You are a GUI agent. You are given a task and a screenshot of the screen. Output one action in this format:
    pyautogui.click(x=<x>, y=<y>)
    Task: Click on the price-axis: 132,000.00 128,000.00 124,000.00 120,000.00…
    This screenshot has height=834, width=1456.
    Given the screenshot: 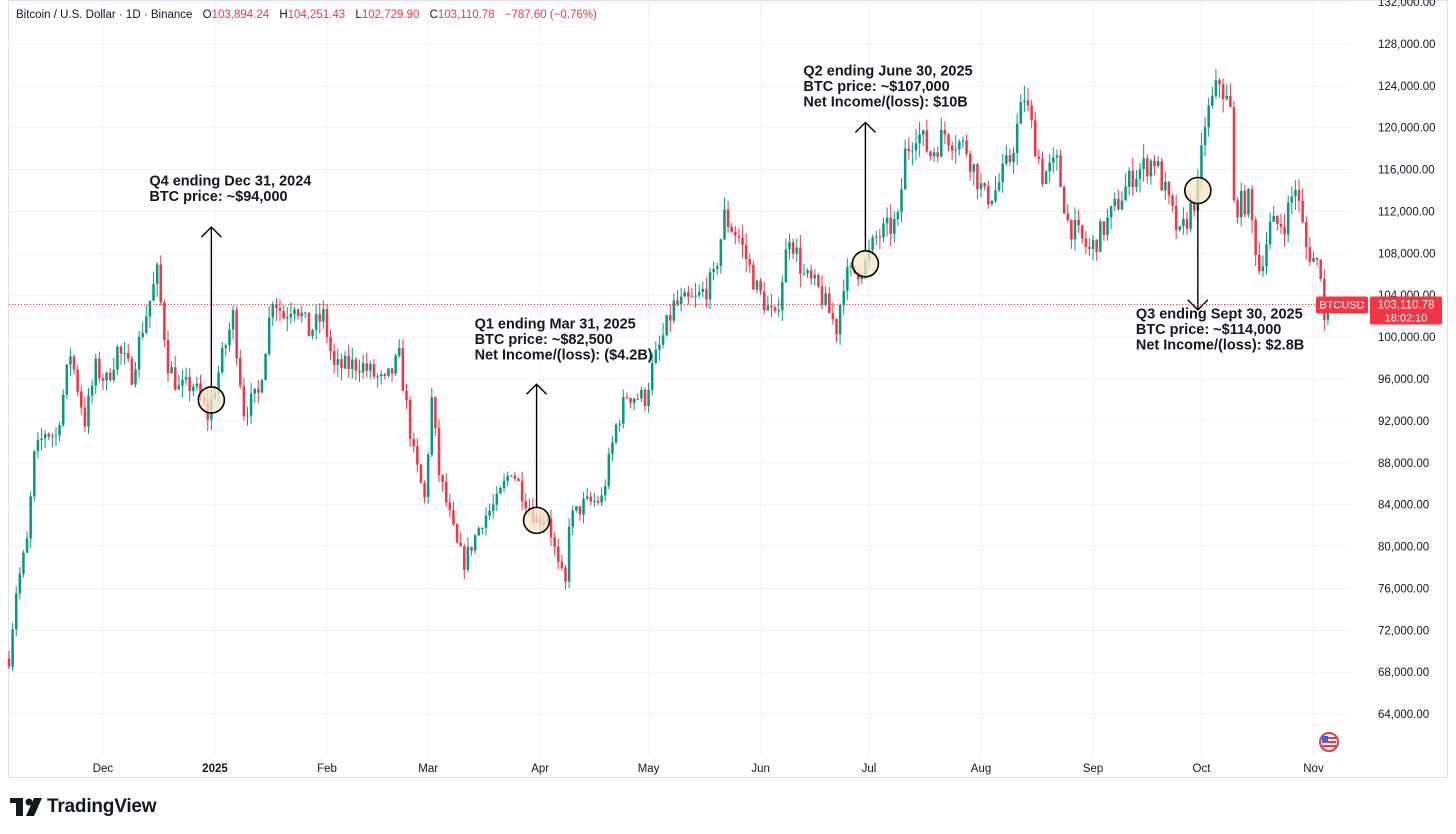 What is the action you would take?
    pyautogui.click(x=1407, y=360)
    